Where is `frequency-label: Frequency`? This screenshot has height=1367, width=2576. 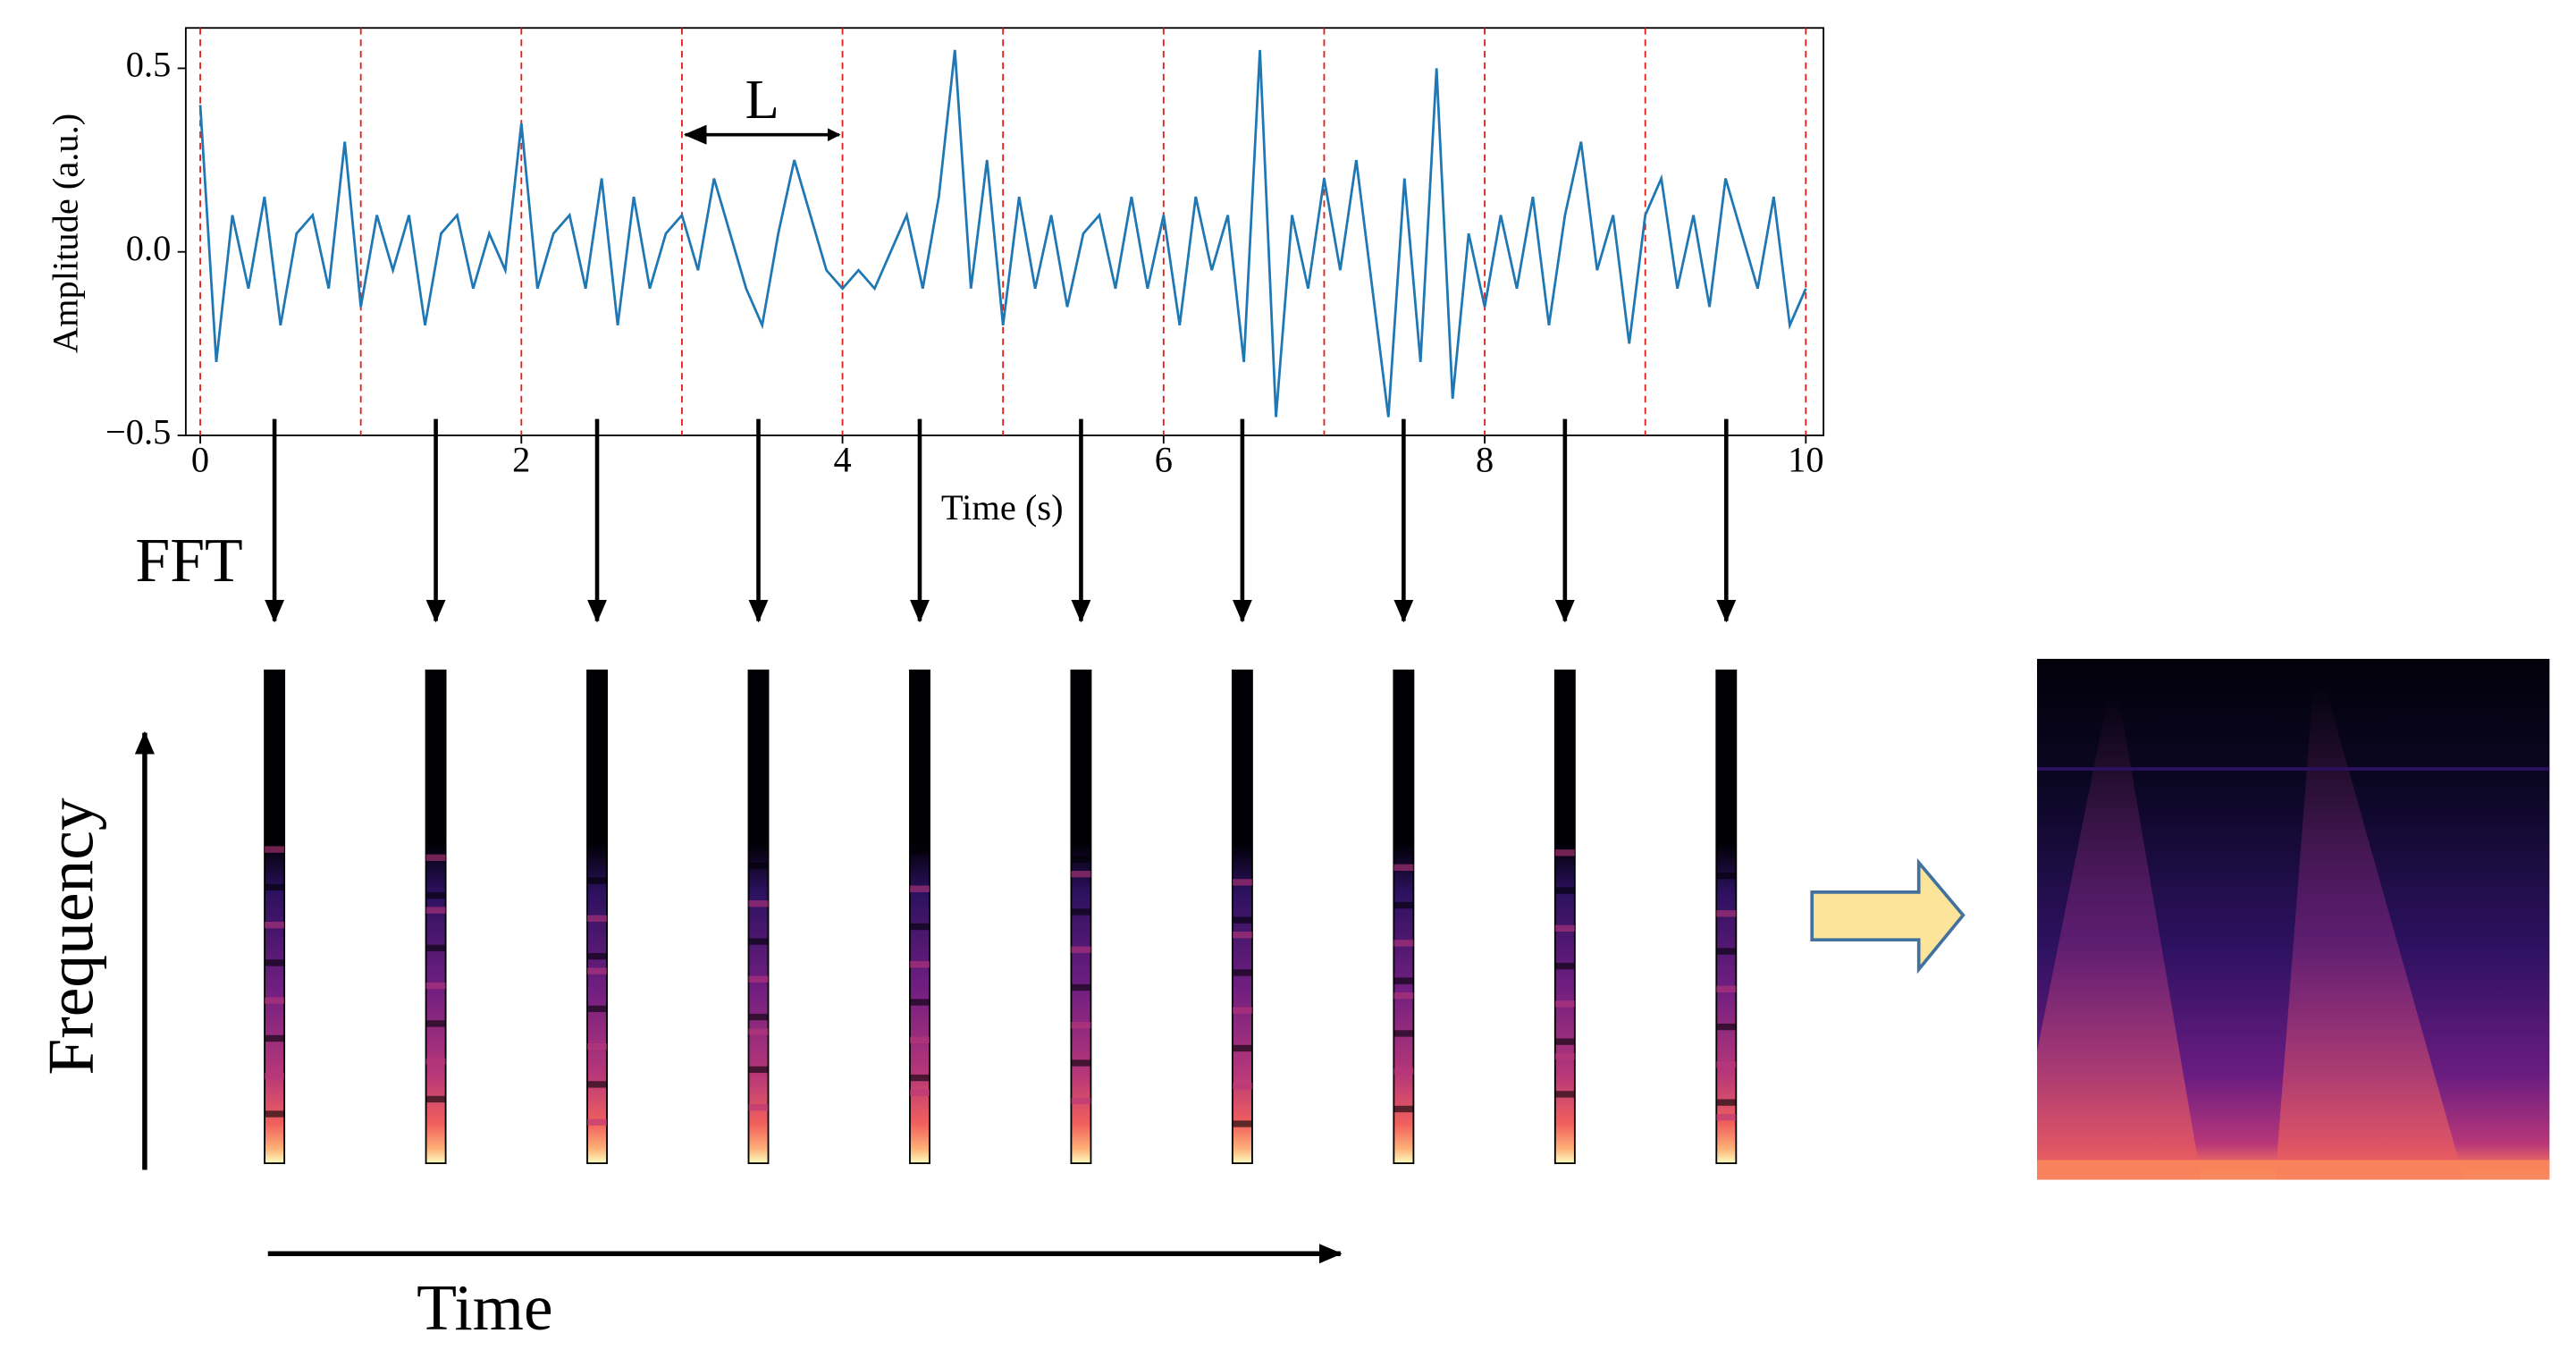
frequency-label: Frequency is located at coordinates (70, 936).